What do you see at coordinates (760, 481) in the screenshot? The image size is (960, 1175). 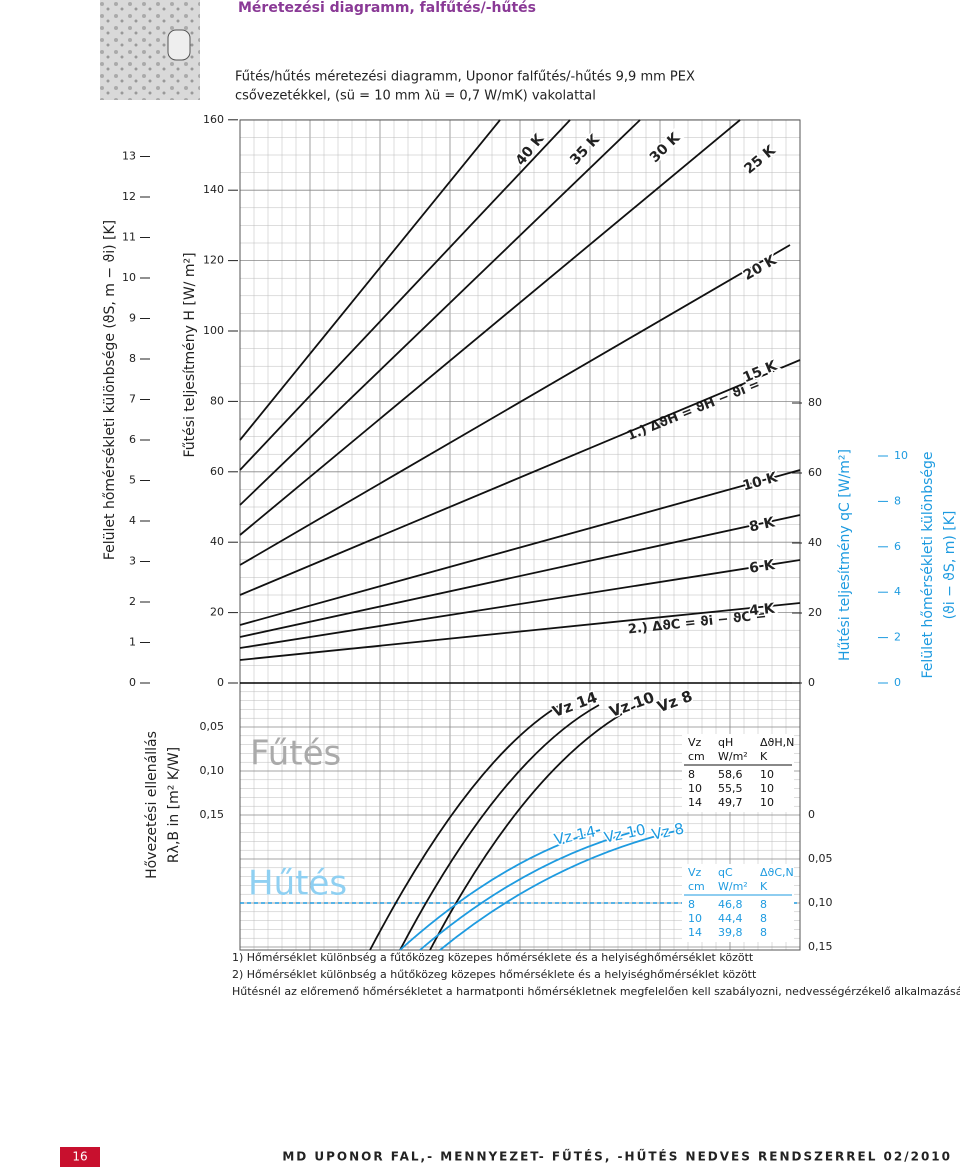 I see `line-label: 10 K` at bounding box center [760, 481].